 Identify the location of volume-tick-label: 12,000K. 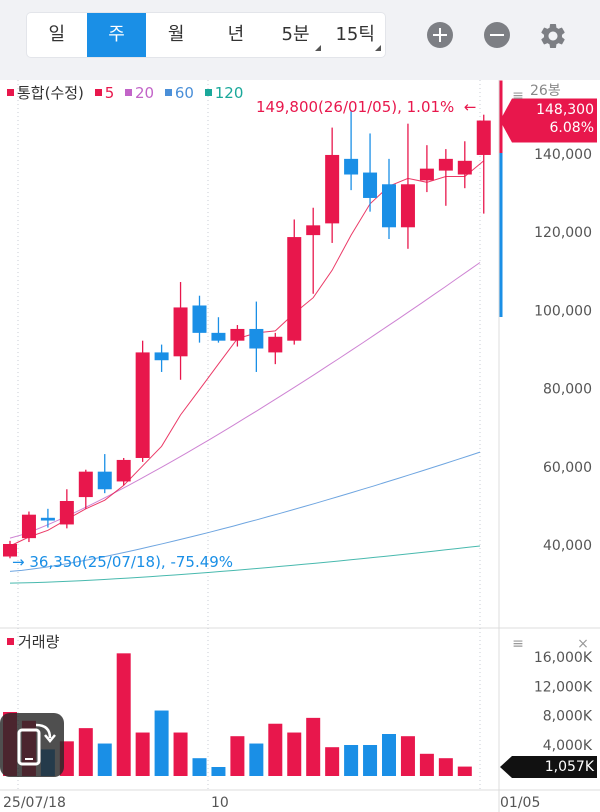
(563, 687).